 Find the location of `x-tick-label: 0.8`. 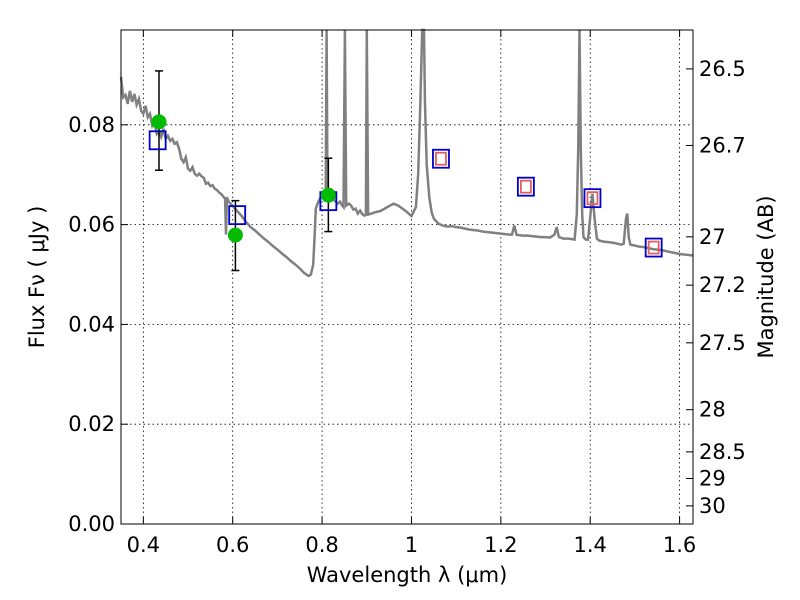

x-tick-label: 0.8 is located at coordinates (321, 545).